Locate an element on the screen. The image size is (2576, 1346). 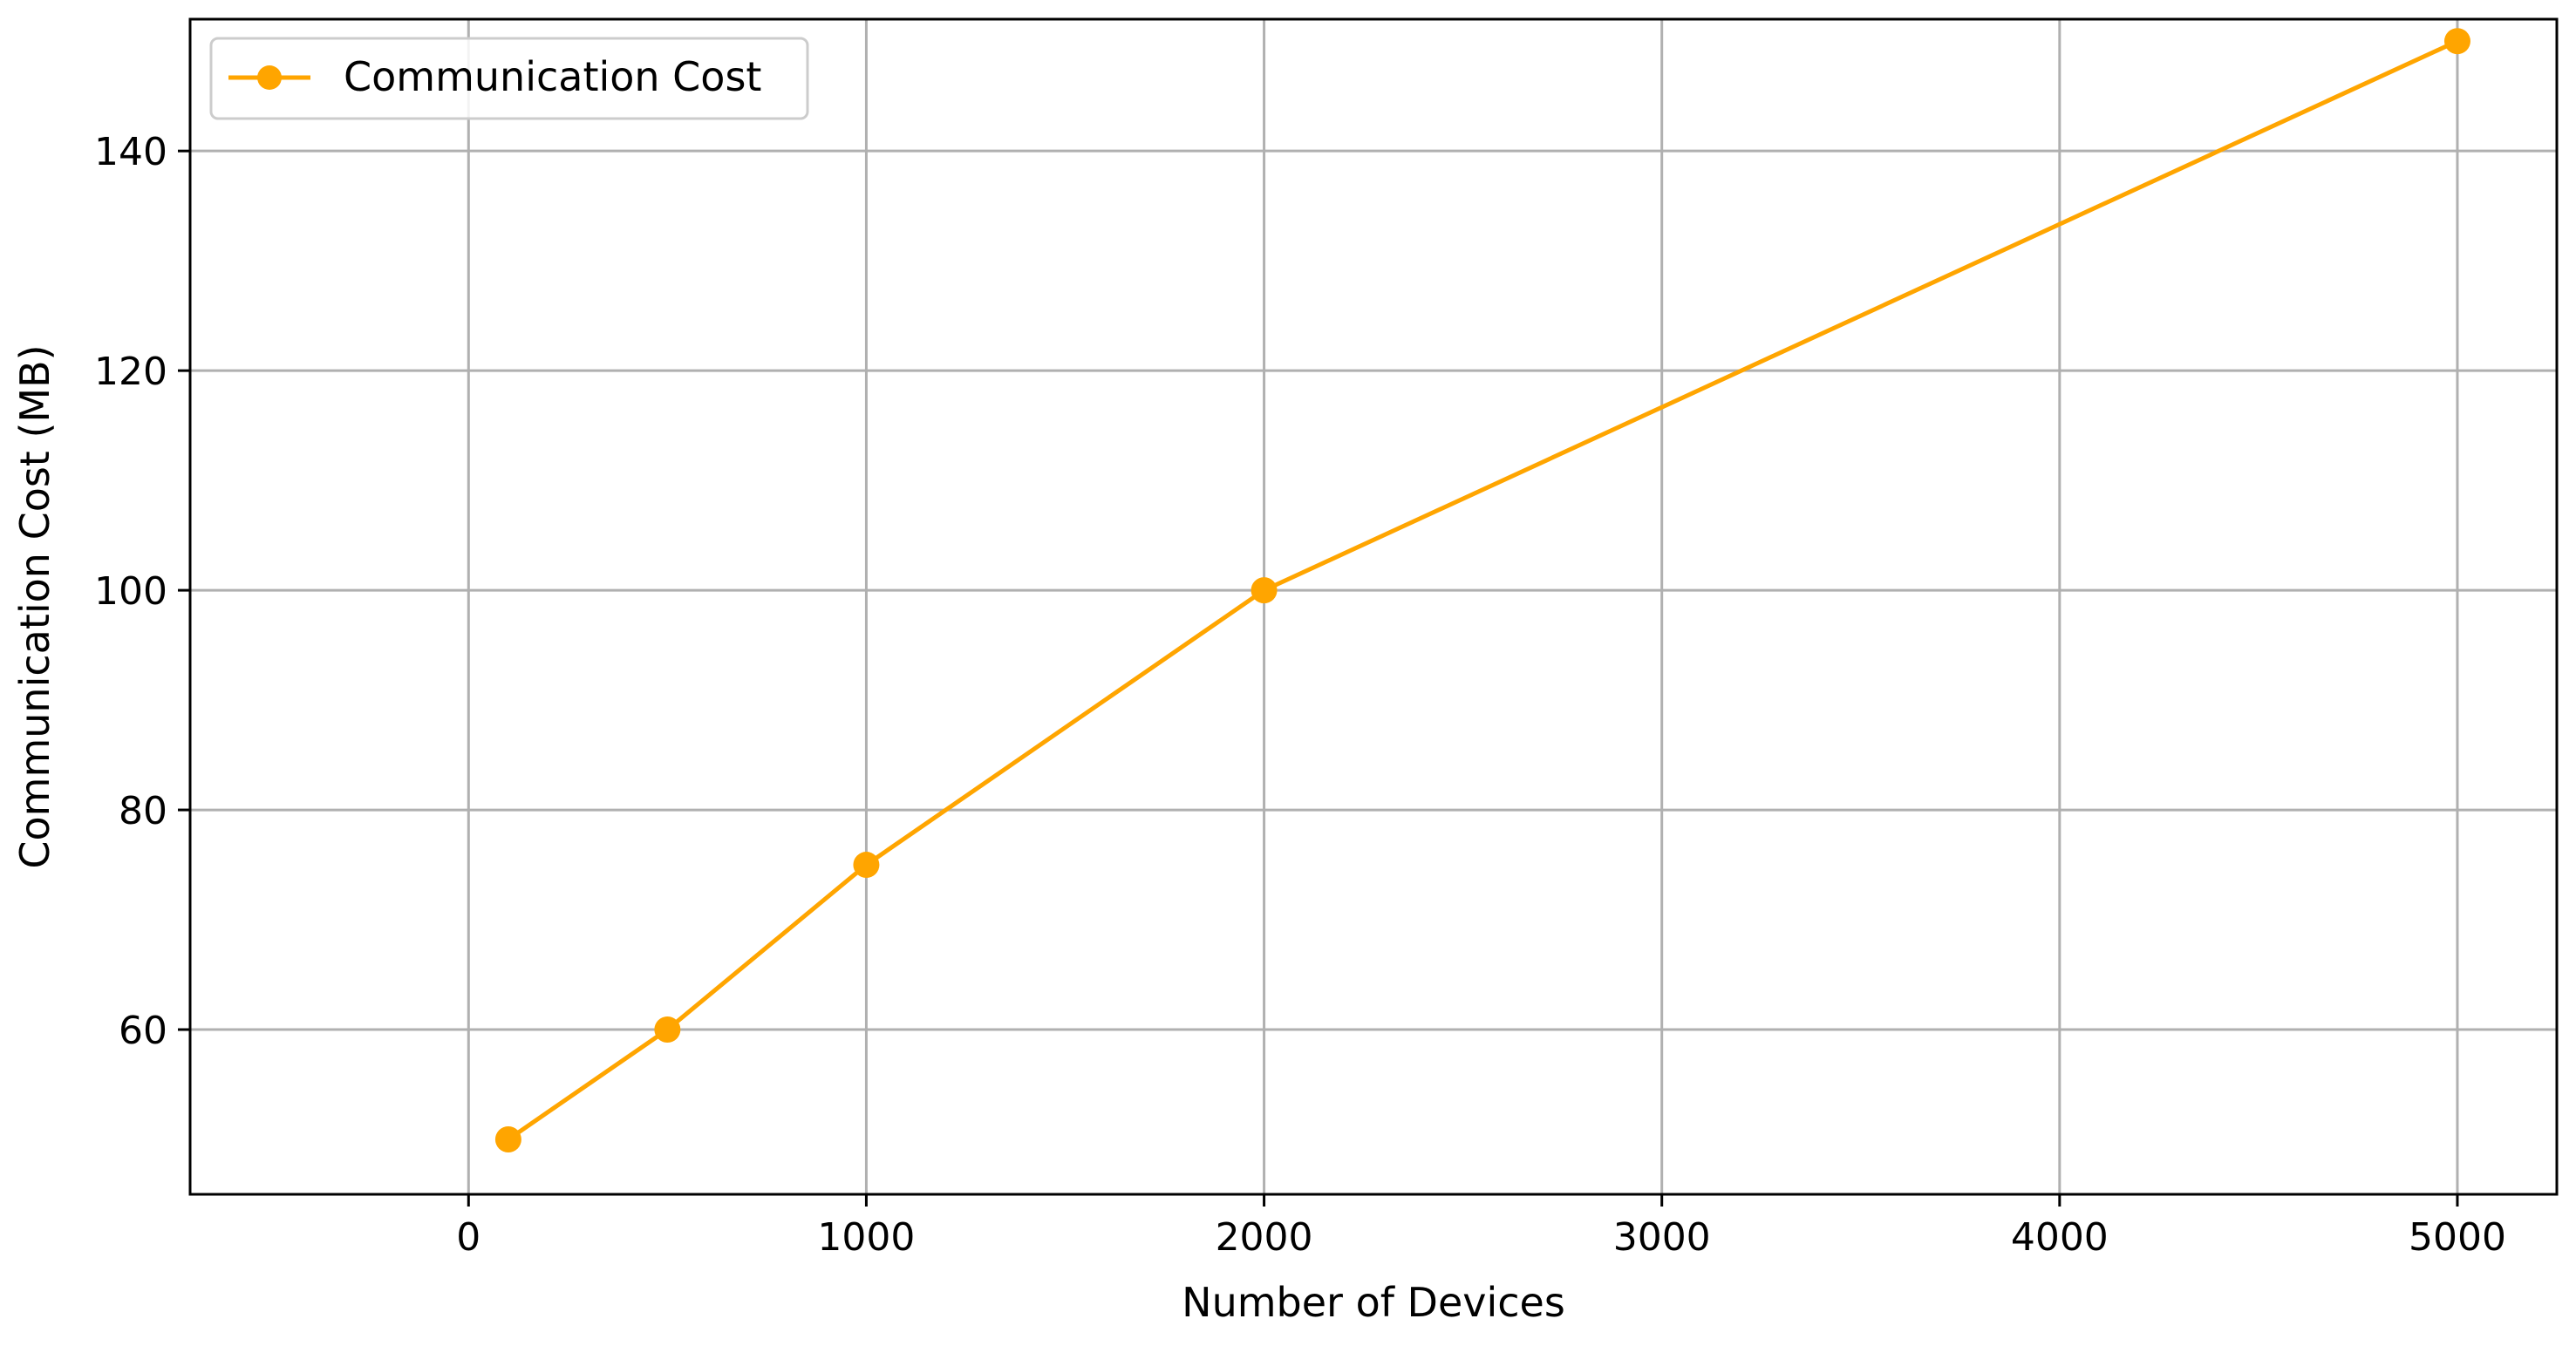
legend: Communication Cost is located at coordinates (509, 78).